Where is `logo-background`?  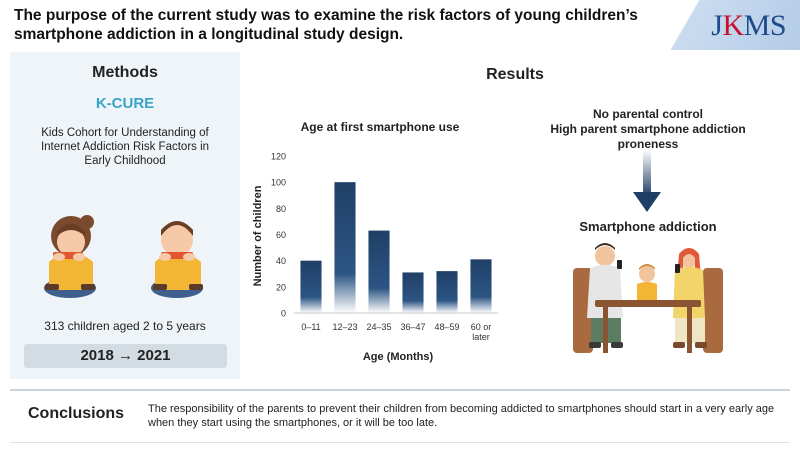
logo-background is located at coordinates (735, 25).